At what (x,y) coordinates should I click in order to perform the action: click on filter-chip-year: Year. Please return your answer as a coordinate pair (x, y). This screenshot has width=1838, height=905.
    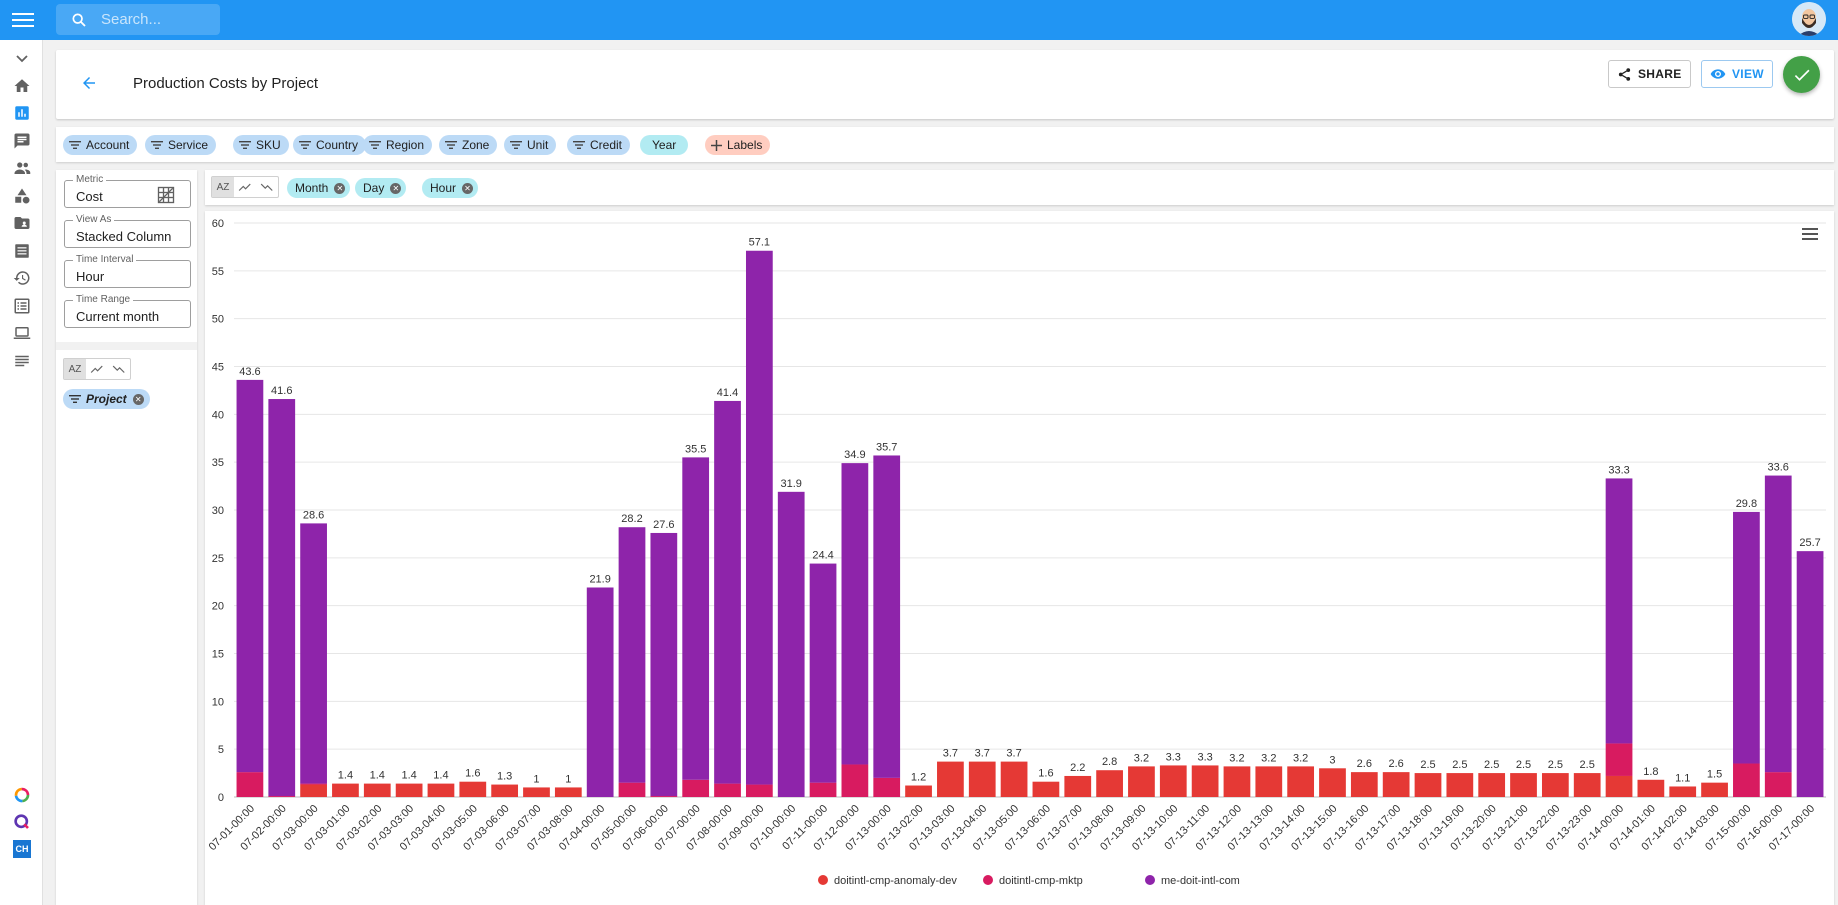
    Looking at the image, I should click on (664, 145).